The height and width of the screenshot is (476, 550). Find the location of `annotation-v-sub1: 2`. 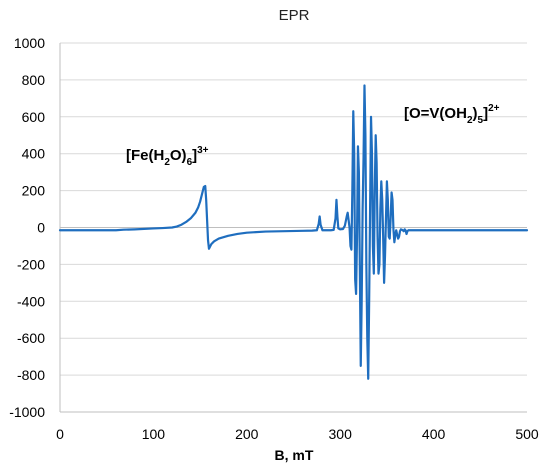

annotation-v-sub1: 2 is located at coordinates (470, 120).